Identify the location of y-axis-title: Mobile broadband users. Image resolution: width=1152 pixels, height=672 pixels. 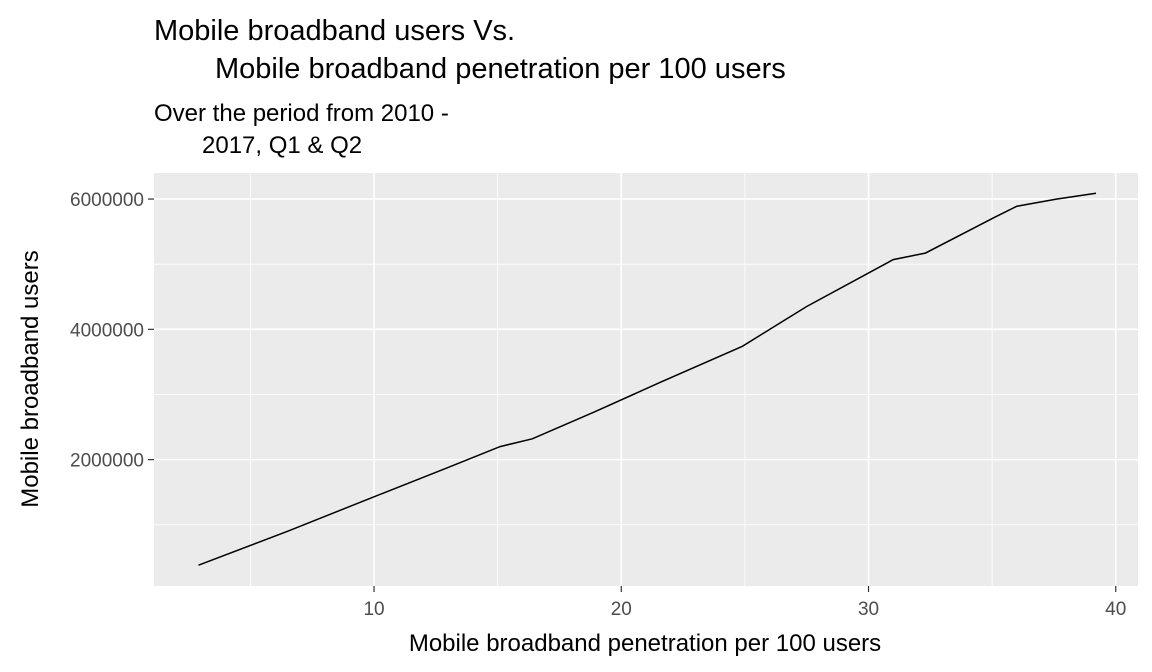
(30, 379).